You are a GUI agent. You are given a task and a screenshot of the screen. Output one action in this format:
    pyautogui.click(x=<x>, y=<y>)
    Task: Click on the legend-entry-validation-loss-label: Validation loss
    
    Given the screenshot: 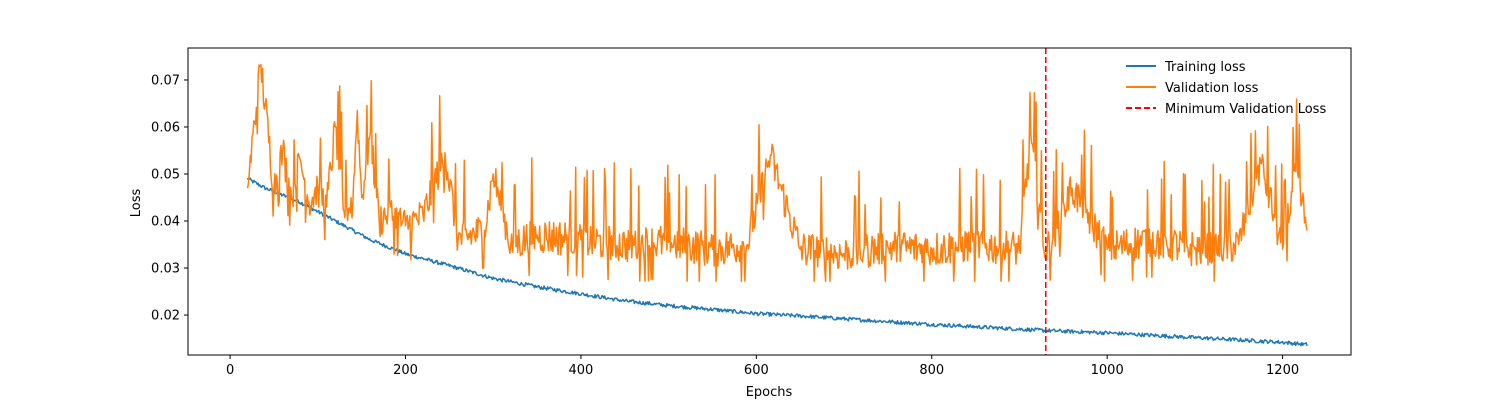 What is the action you would take?
    pyautogui.click(x=1212, y=88)
    